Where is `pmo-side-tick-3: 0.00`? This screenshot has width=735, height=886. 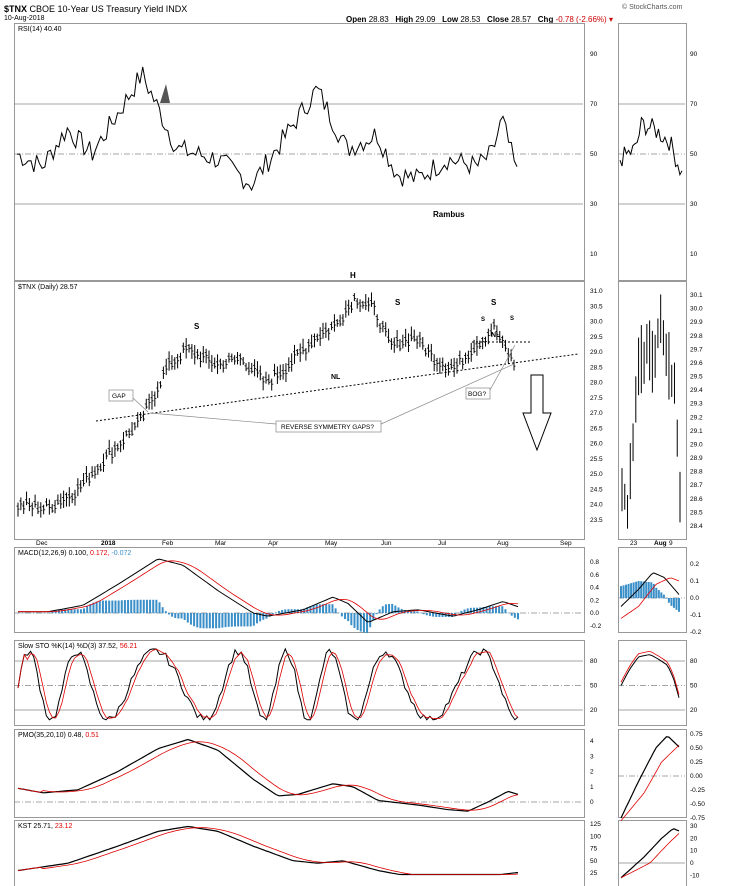
pmo-side-tick-3: 0.00 is located at coordinates (696, 776).